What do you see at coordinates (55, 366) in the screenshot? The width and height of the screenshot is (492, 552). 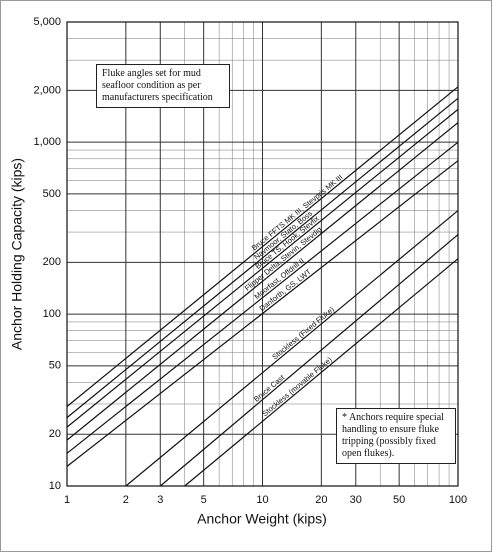 I see `y-tick-label: 50` at bounding box center [55, 366].